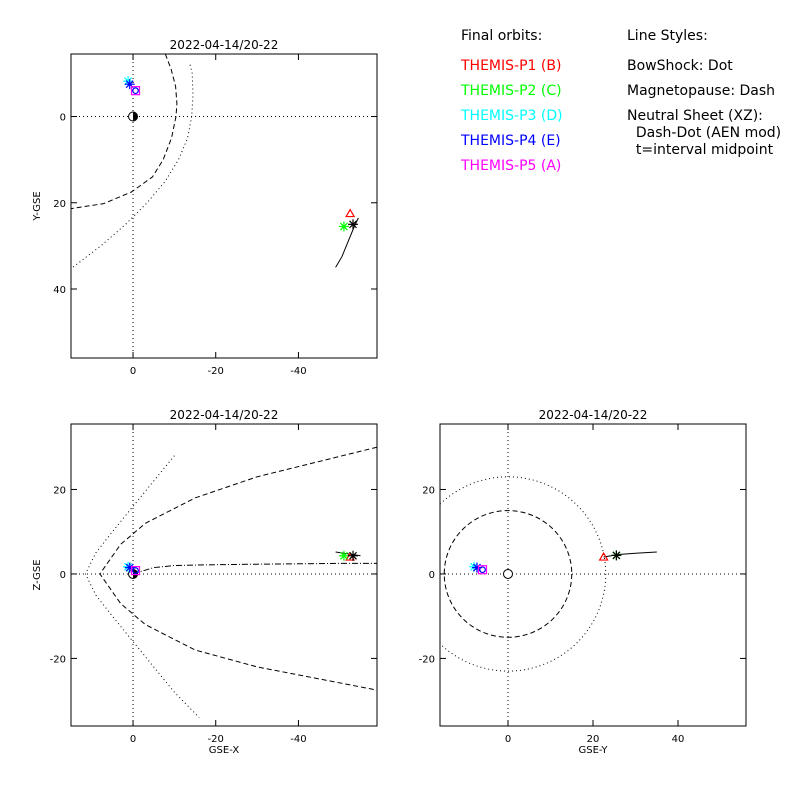 Image resolution: width=800 pixels, height=800 pixels. What do you see at coordinates (594, 750) in the screenshot?
I see `x-axis-label: GSE-Y` at bounding box center [594, 750].